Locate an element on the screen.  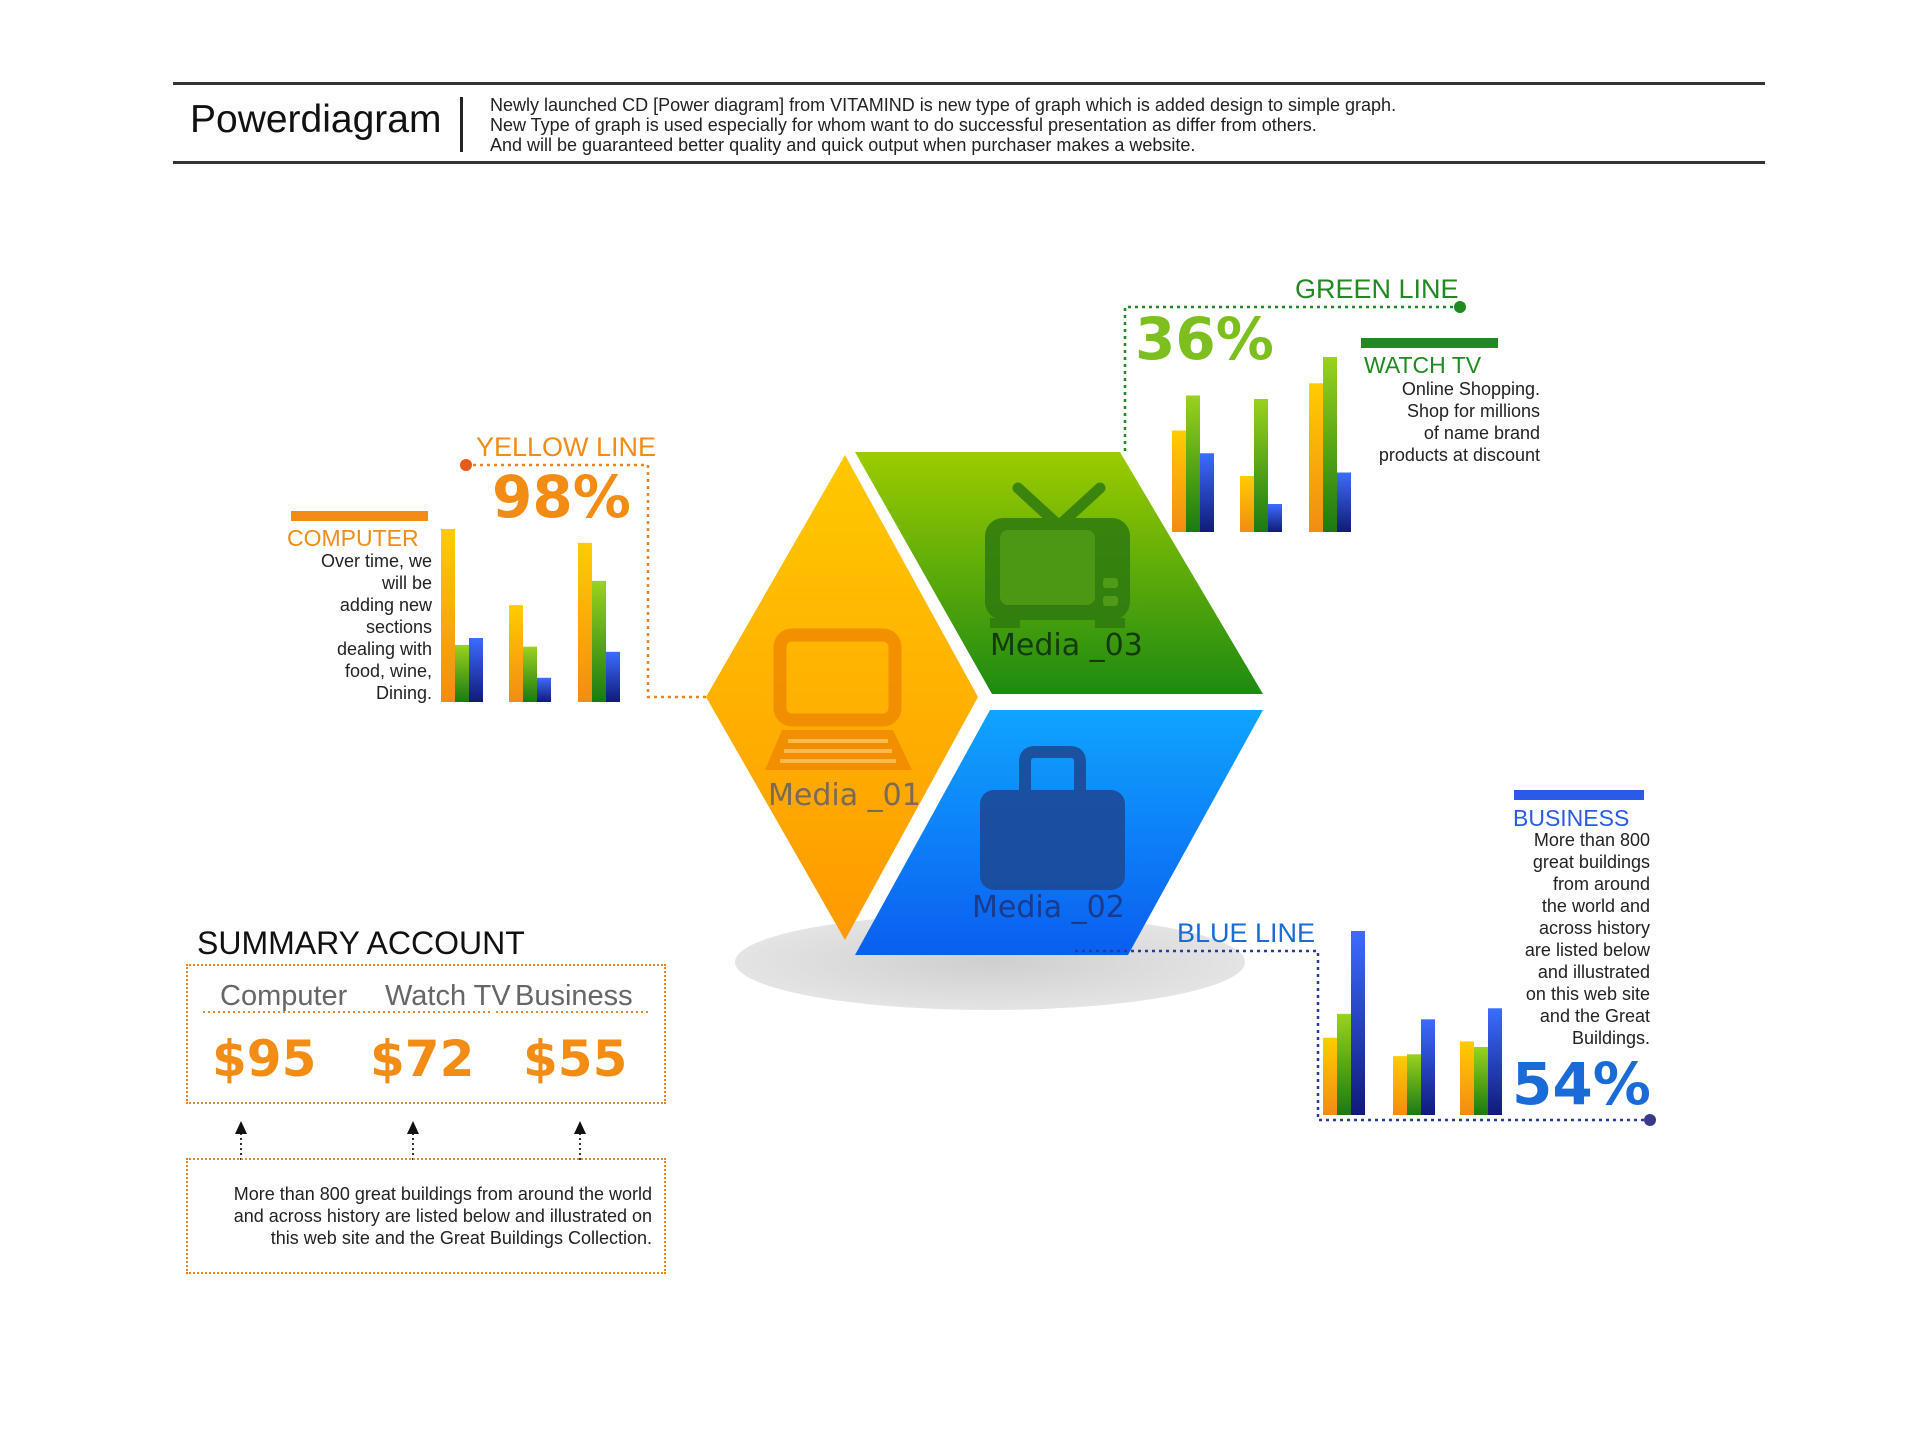
watch-tv-bar-chart is located at coordinates (1261, 444).